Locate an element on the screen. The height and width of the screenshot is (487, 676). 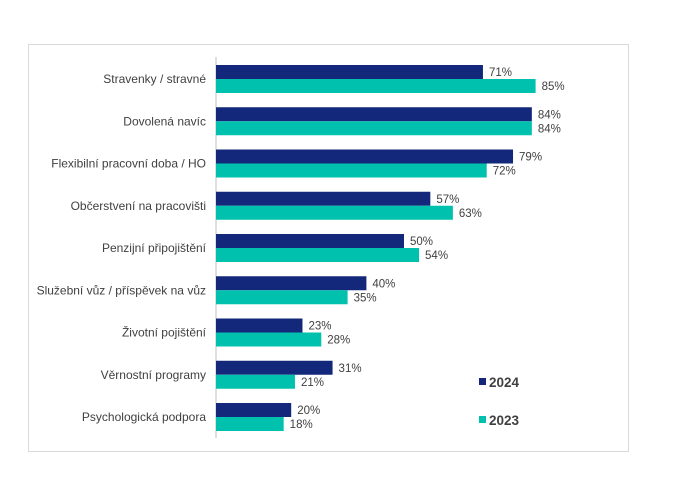
legend-label-2024: 2024 is located at coordinates (504, 382).